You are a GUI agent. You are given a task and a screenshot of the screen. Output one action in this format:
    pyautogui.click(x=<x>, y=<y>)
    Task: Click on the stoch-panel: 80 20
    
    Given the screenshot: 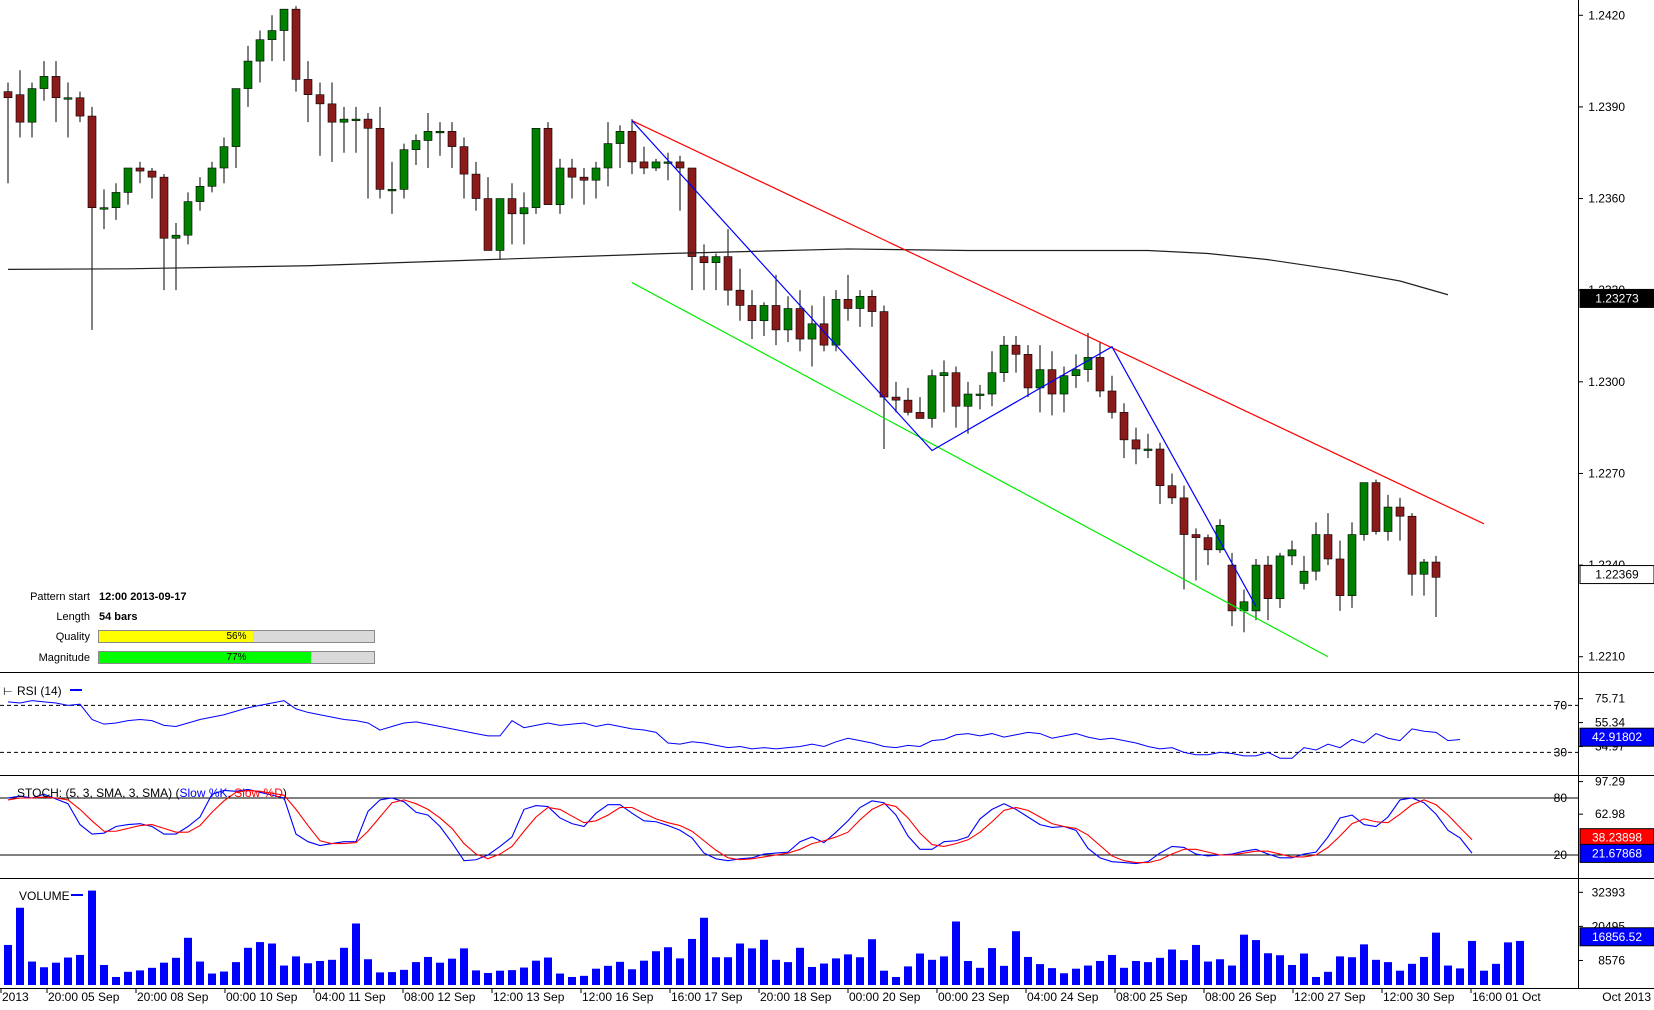 What is the action you would take?
    pyautogui.click(x=789, y=826)
    